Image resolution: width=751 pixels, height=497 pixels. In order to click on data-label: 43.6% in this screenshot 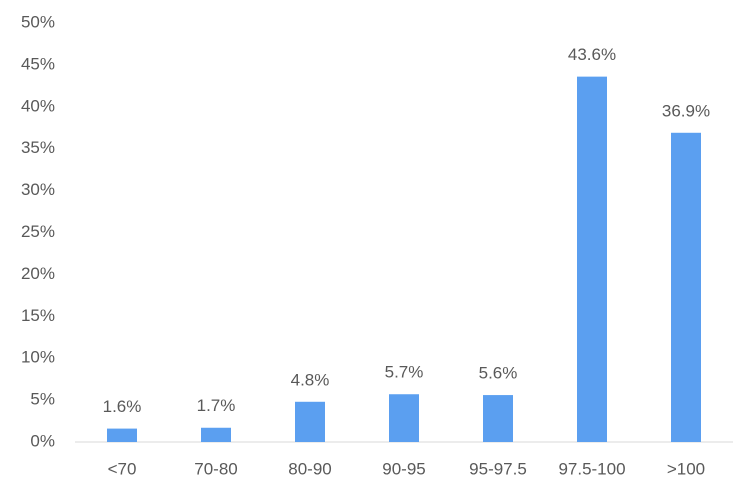, I will do `click(592, 54)`.